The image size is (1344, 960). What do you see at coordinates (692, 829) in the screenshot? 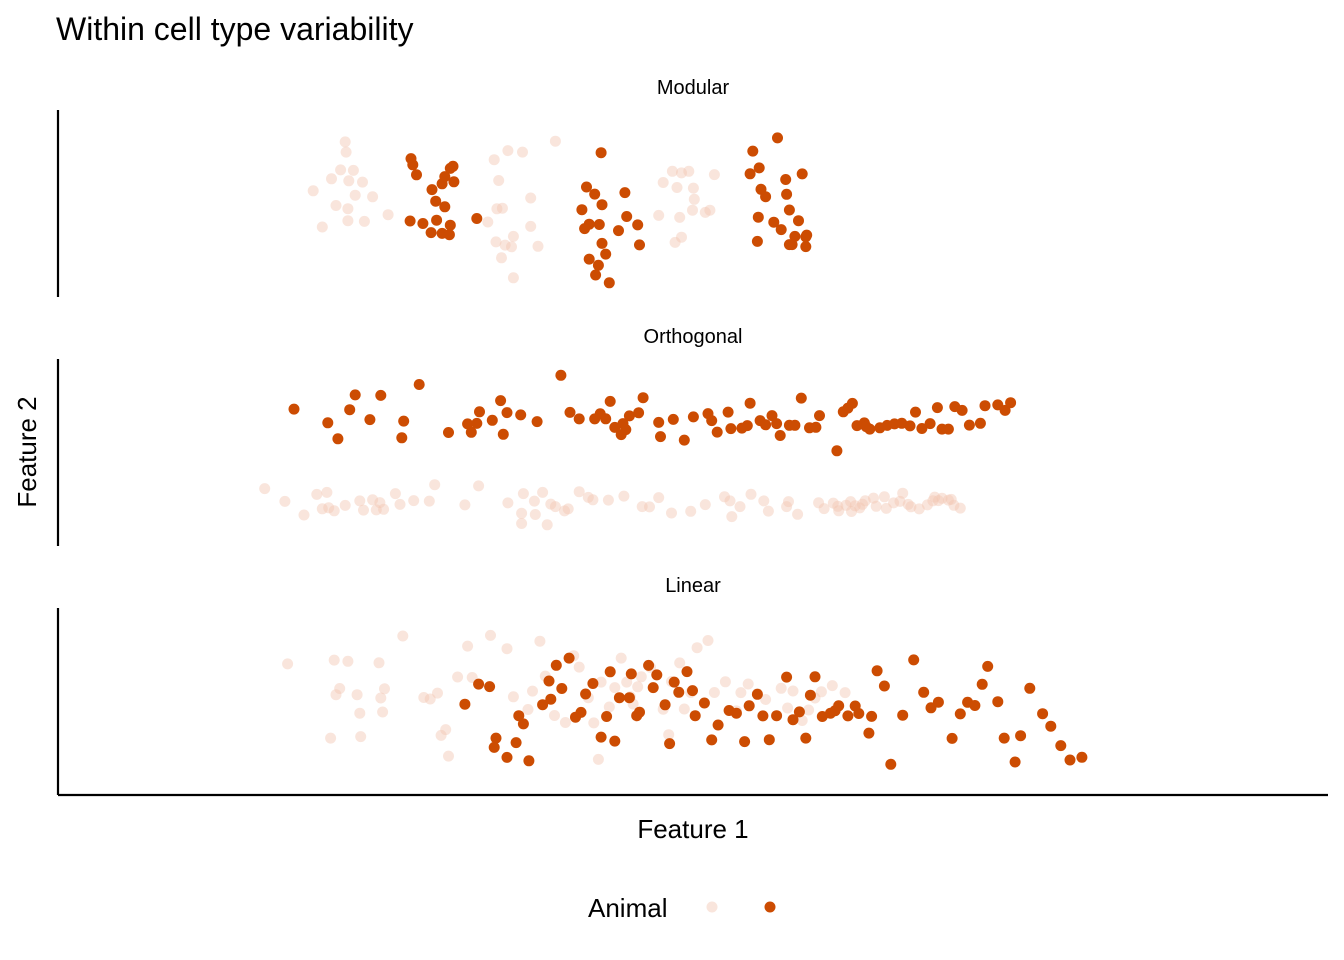
I see `x-axis-label: Feature 1` at bounding box center [692, 829].